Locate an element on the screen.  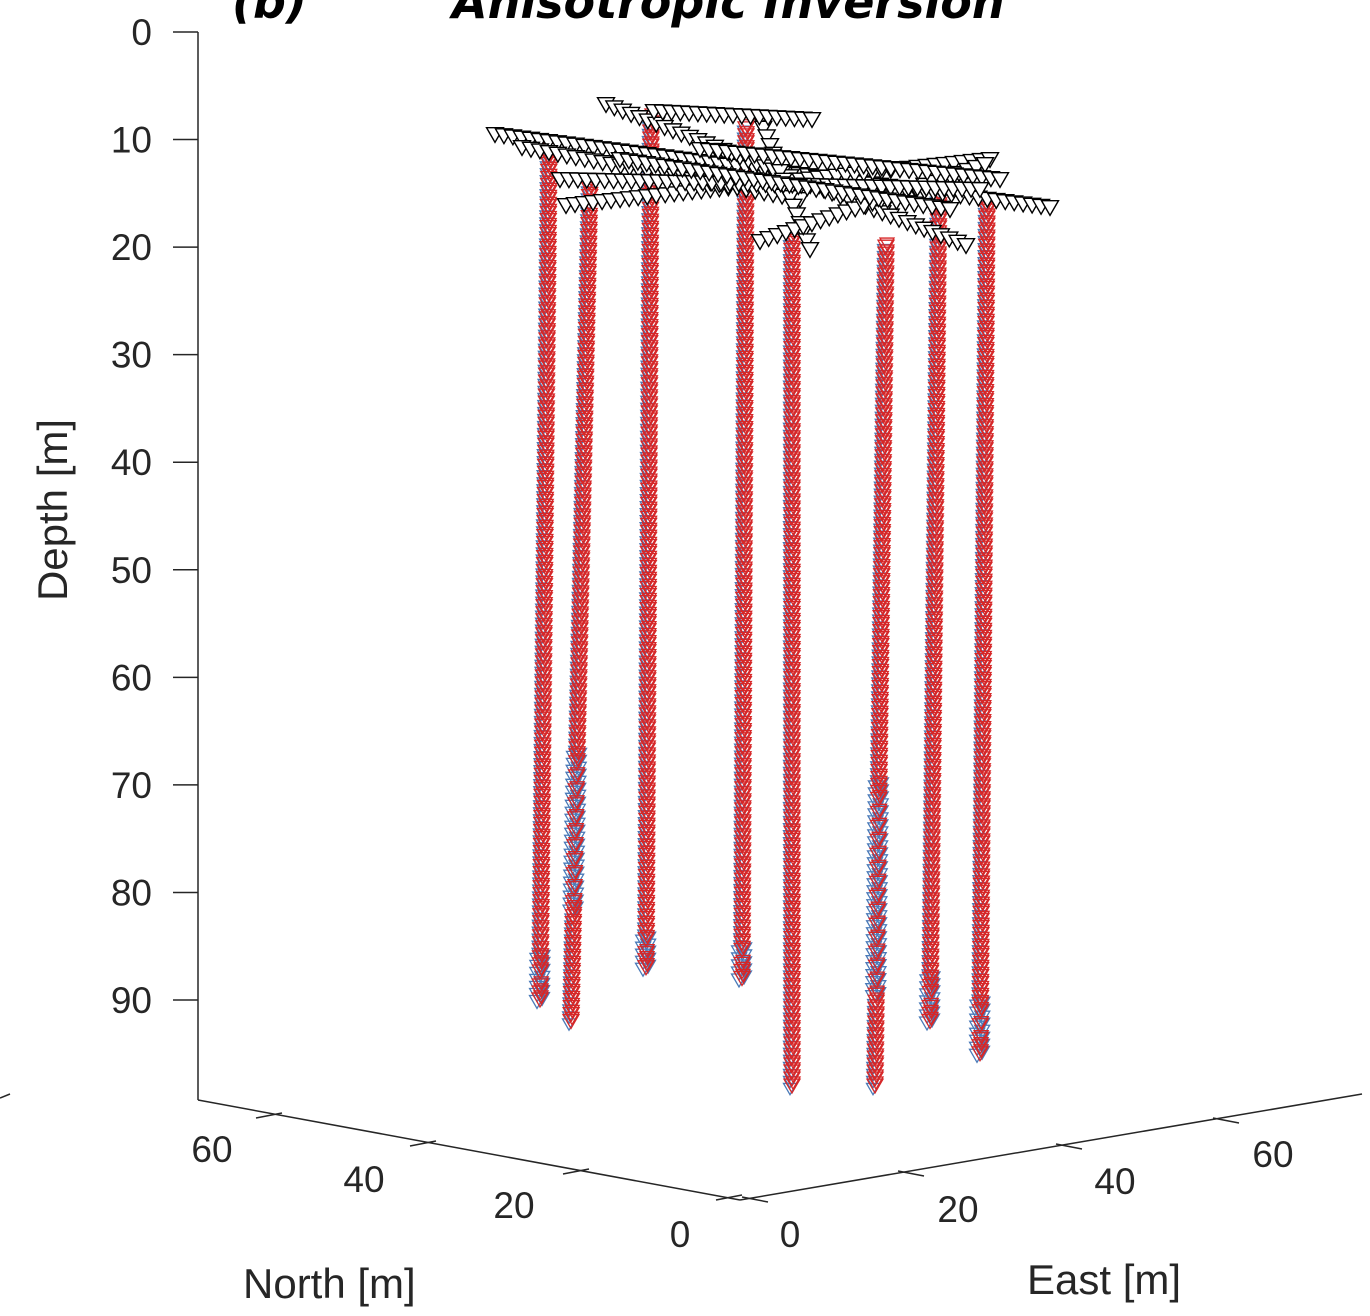
depth-tick-label: 20 is located at coordinates (131, 247).